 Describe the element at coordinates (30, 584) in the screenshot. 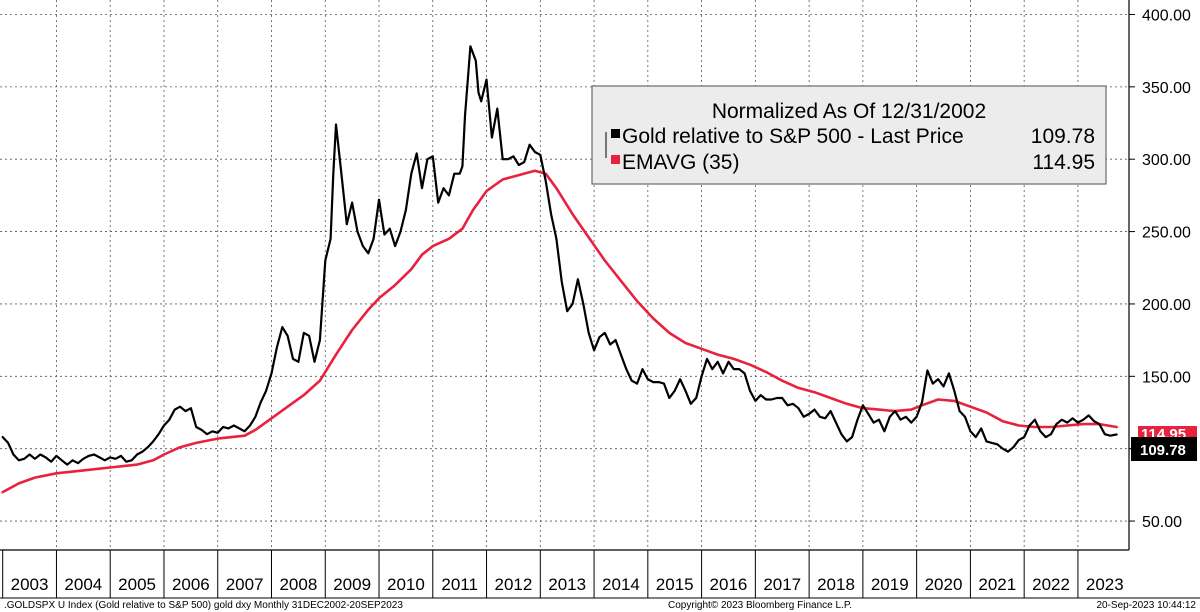

I see `x-tick-label-0: 2003` at that location.